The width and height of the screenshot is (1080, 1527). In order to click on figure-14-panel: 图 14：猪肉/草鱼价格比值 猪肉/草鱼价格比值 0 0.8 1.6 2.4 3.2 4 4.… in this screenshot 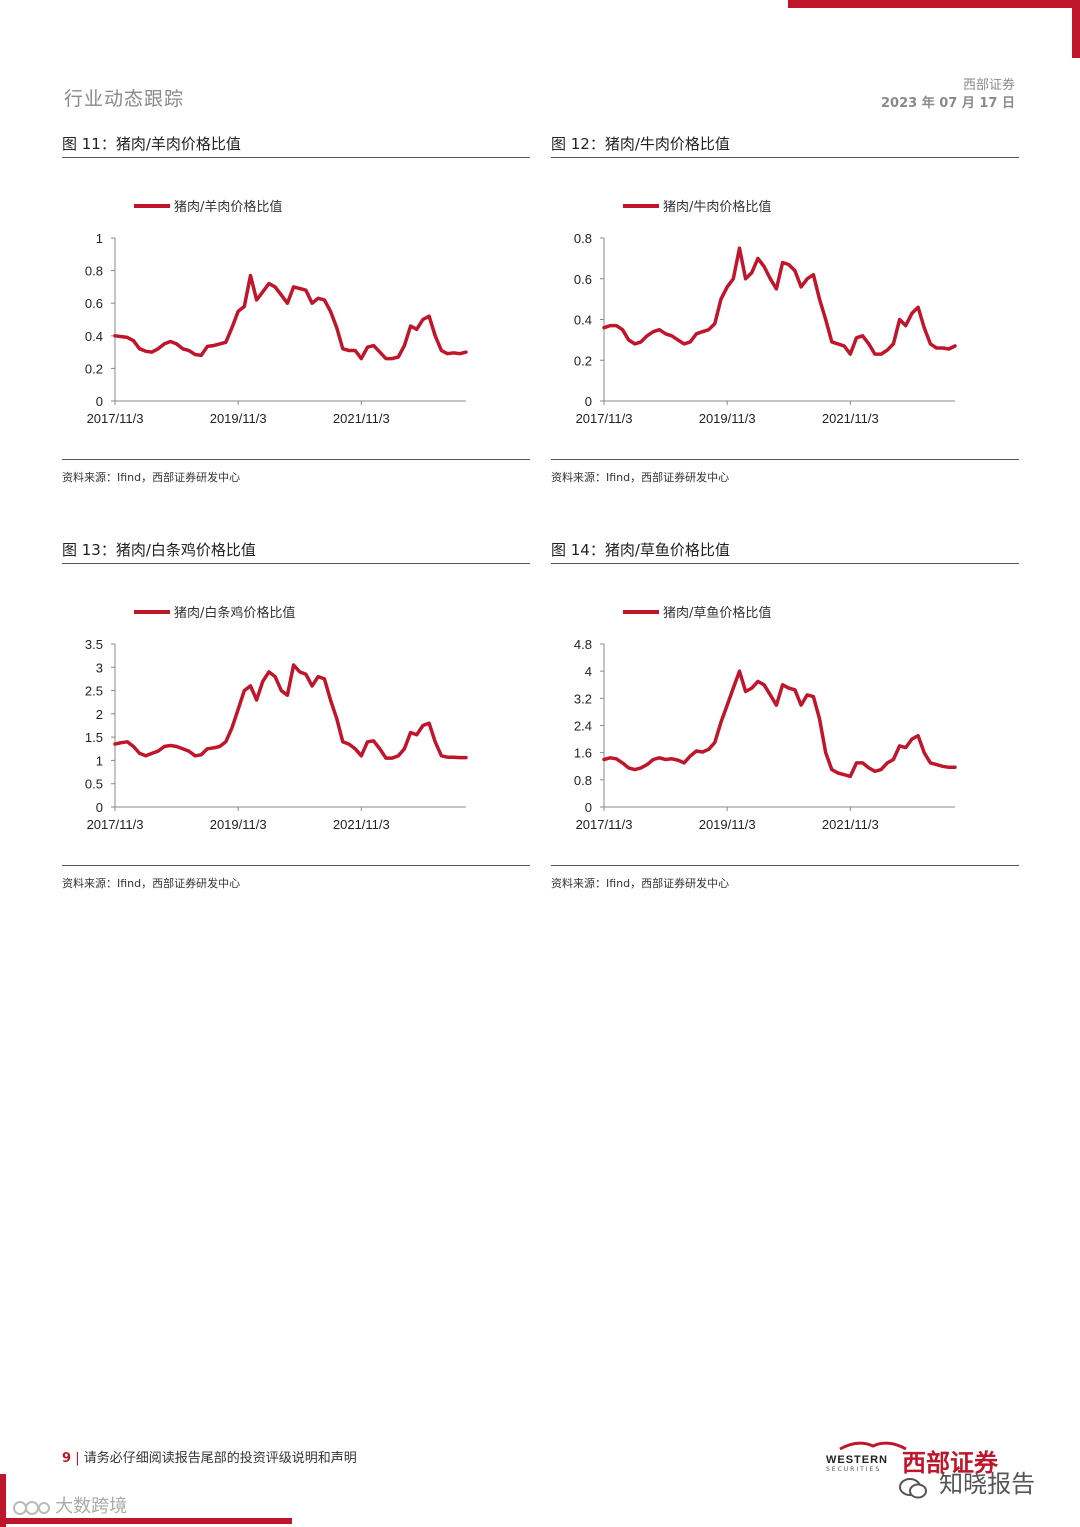, I will do `click(785, 717)`.